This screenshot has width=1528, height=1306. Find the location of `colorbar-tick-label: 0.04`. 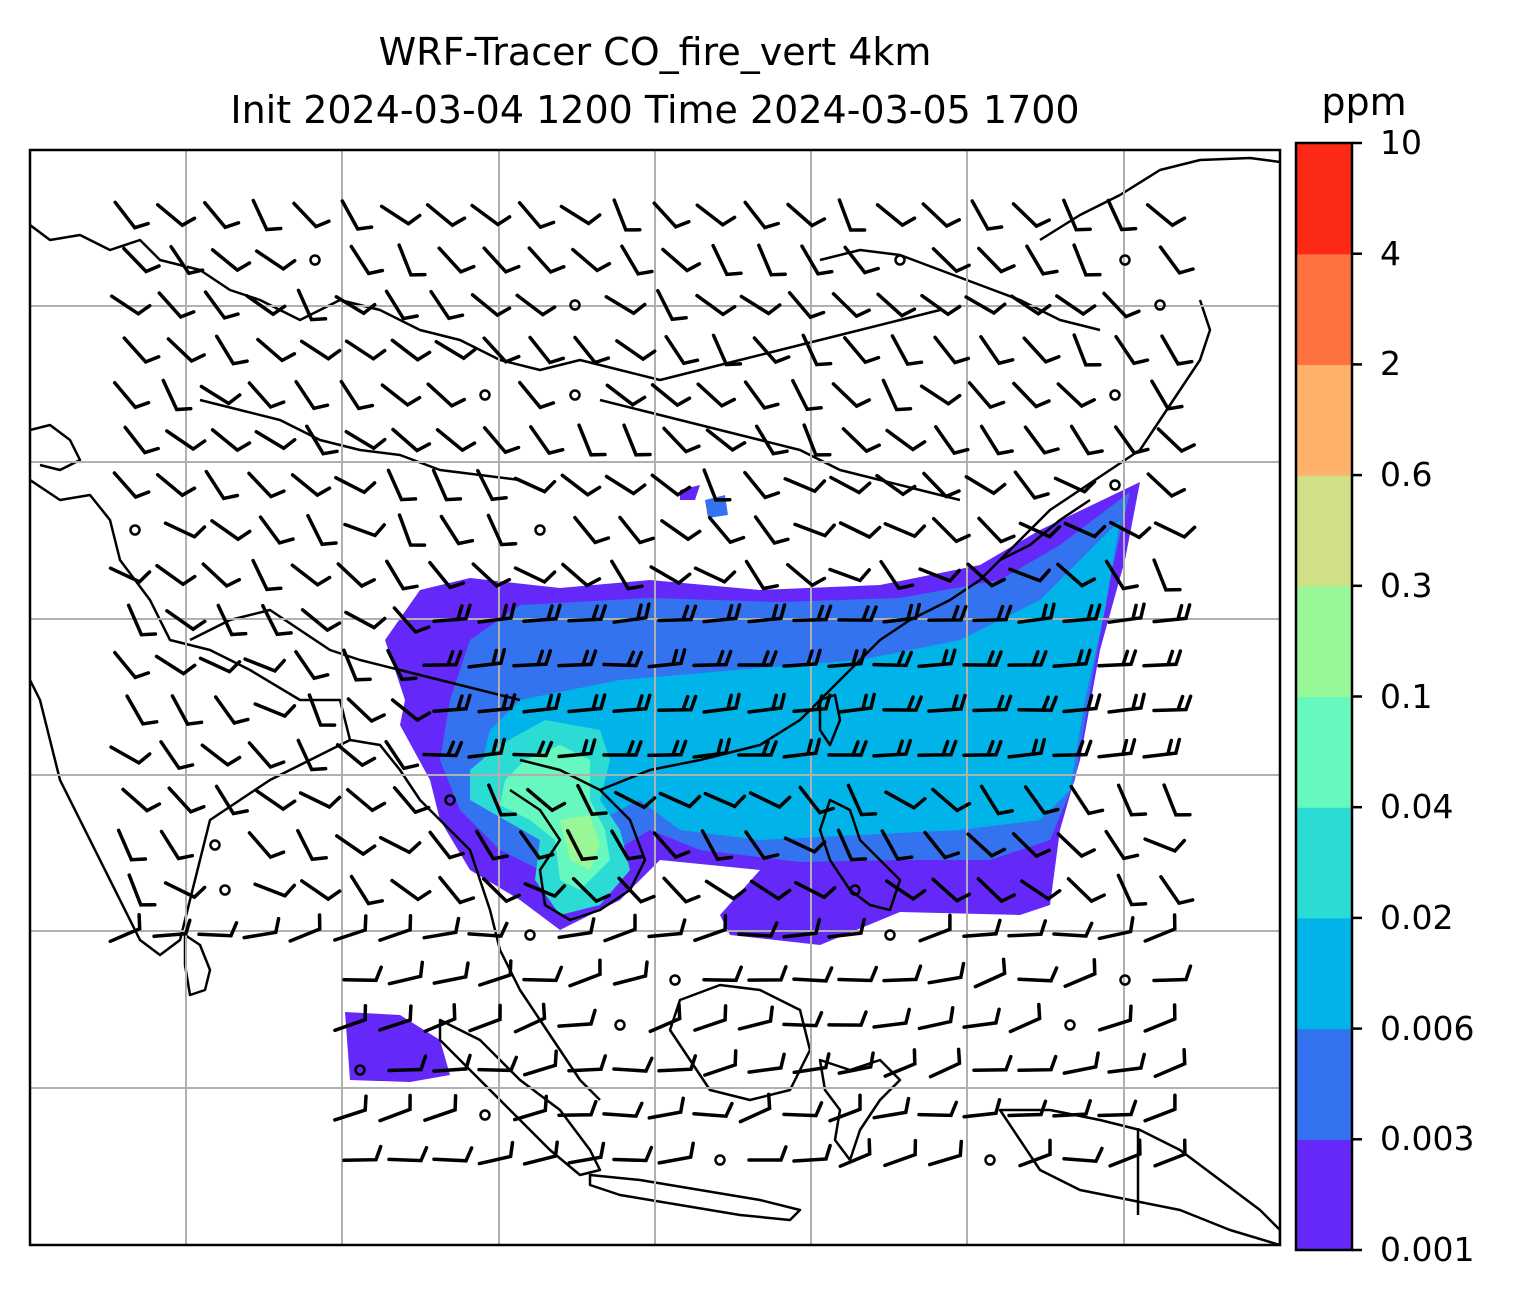

colorbar-tick-label: 0.04 is located at coordinates (1417, 807).